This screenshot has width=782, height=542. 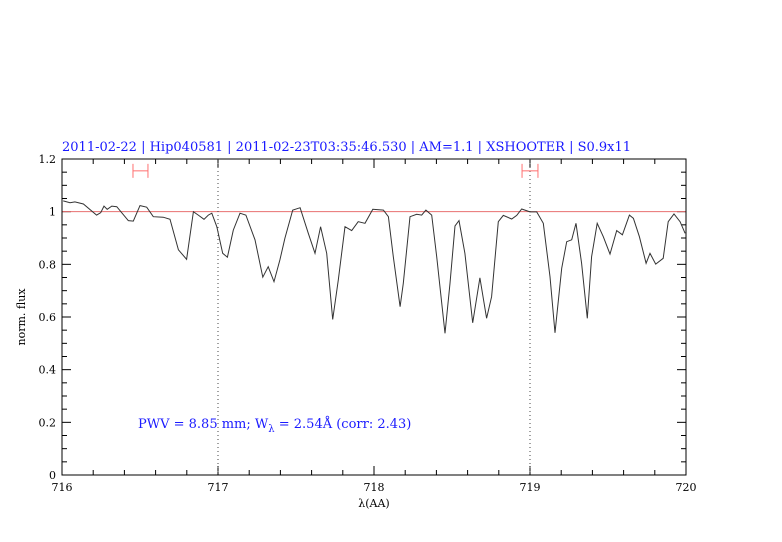 What do you see at coordinates (218, 487) in the screenshot?
I see `x-tick-label: 717` at bounding box center [218, 487].